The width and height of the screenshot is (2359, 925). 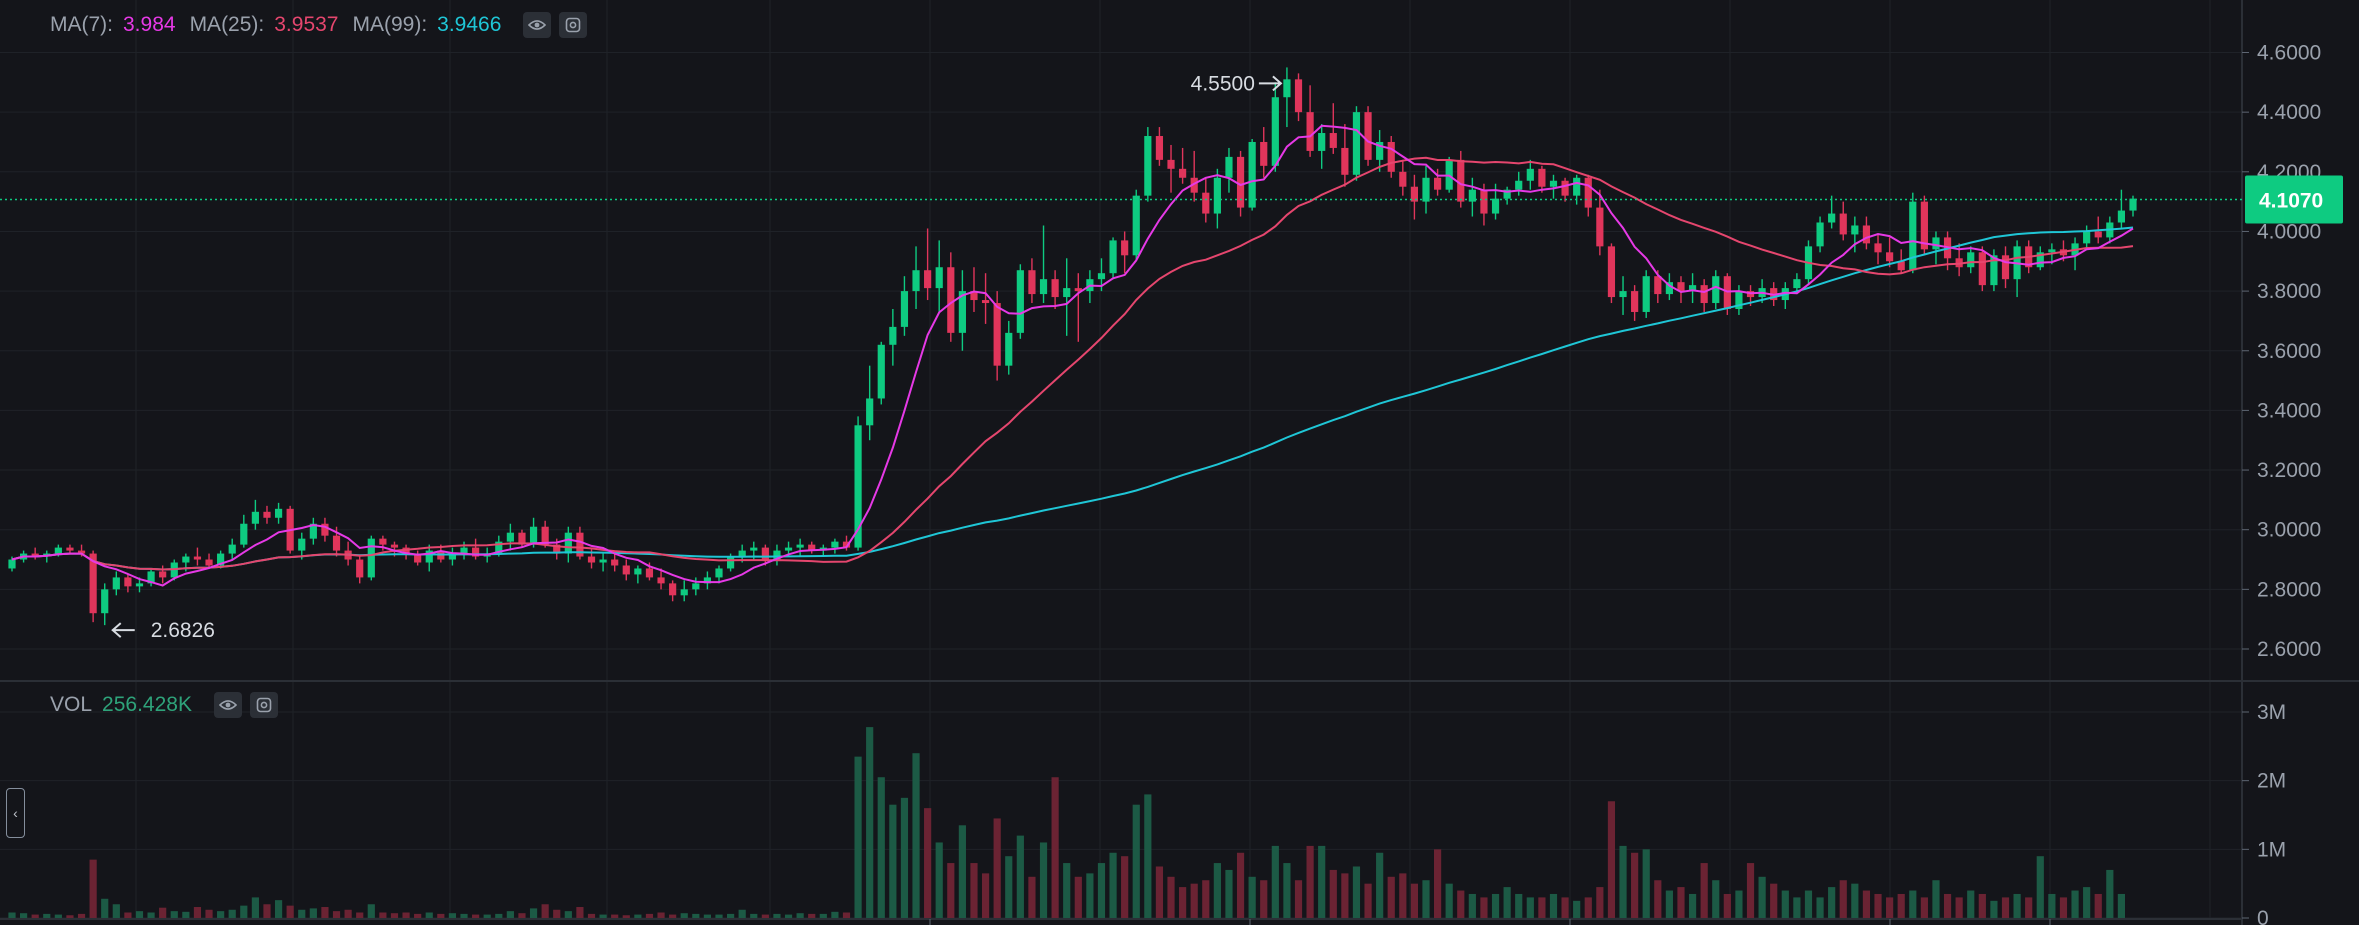 I want to click on price-tick-label: 2.6000, so click(x=2289, y=649).